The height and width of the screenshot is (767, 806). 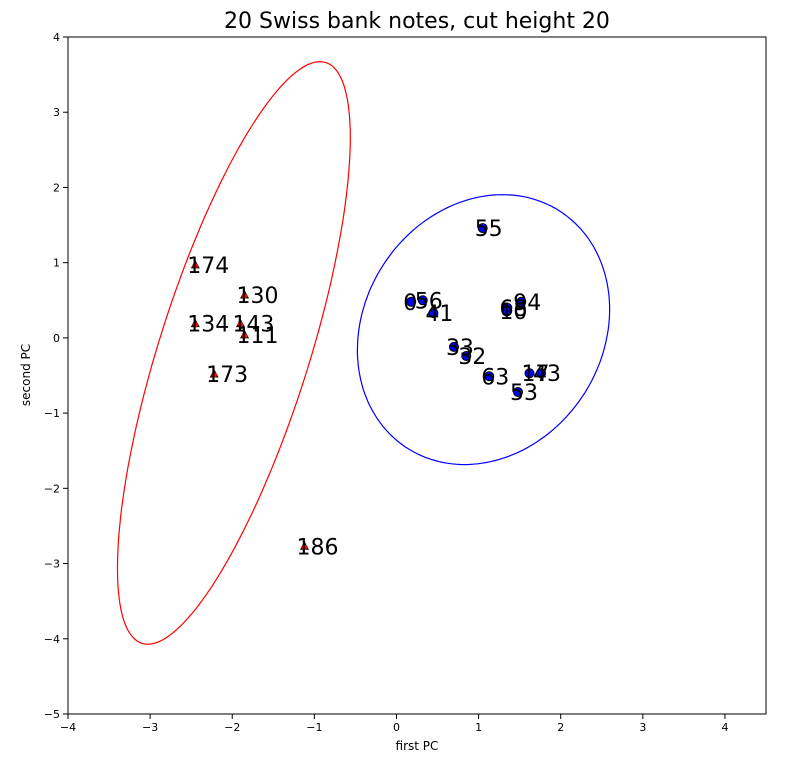 I want to click on data-point-label: 143, so click(x=253, y=325).